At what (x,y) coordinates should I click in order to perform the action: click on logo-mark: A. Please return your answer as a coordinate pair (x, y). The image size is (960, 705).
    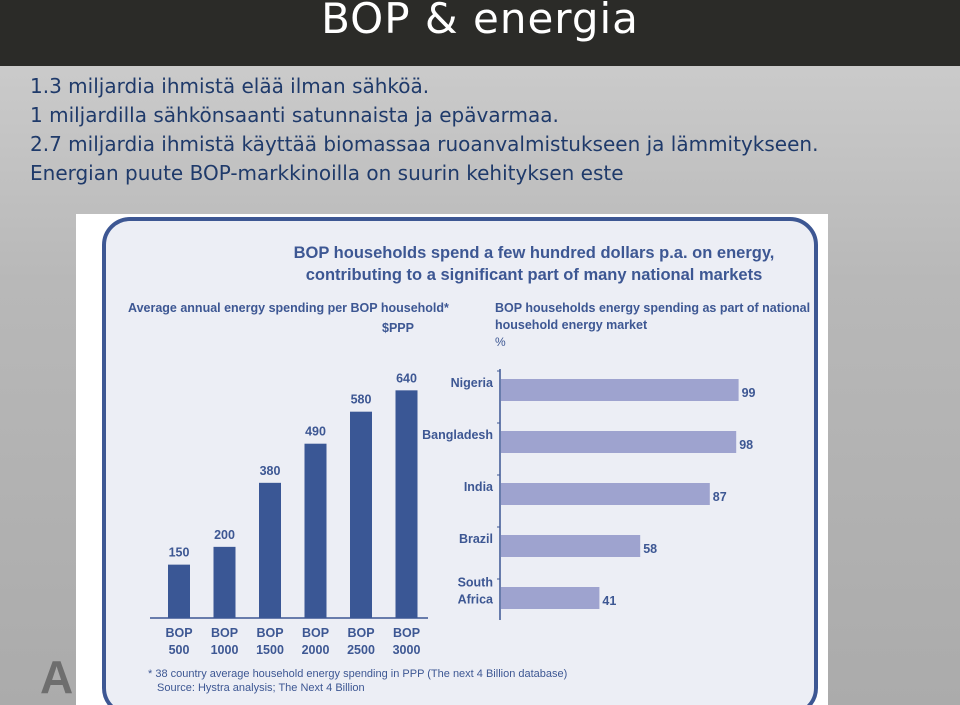
    Looking at the image, I should click on (57, 677).